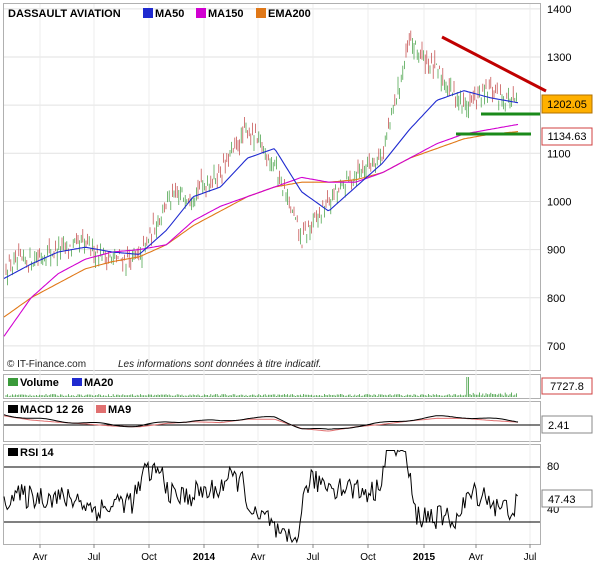  Describe the element at coordinates (424, 557) in the screenshot. I see `time-tick-label: 2015` at that location.